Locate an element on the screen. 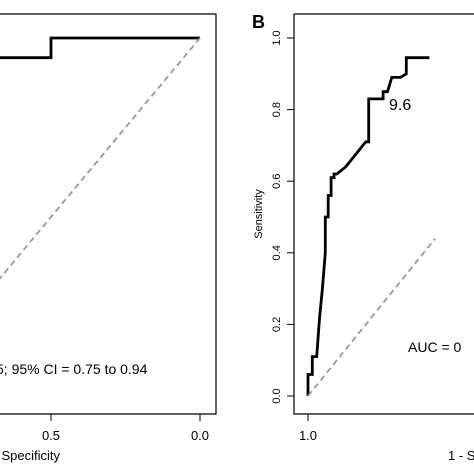 This screenshot has width=474, height=474. panel-a-x-tick-label: 0.0 is located at coordinates (200, 435).